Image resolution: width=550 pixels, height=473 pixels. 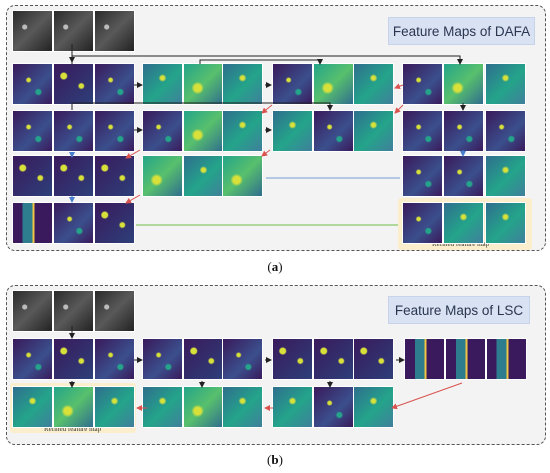 I want to click on arrow-a-mid-skip, so click(x=202, y=106).